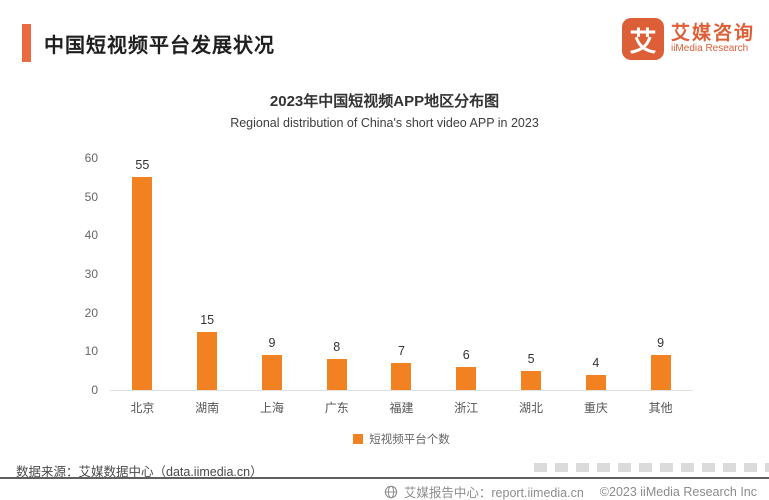  Describe the element at coordinates (91, 235) in the screenshot. I see `y-tick-label: 40` at that location.